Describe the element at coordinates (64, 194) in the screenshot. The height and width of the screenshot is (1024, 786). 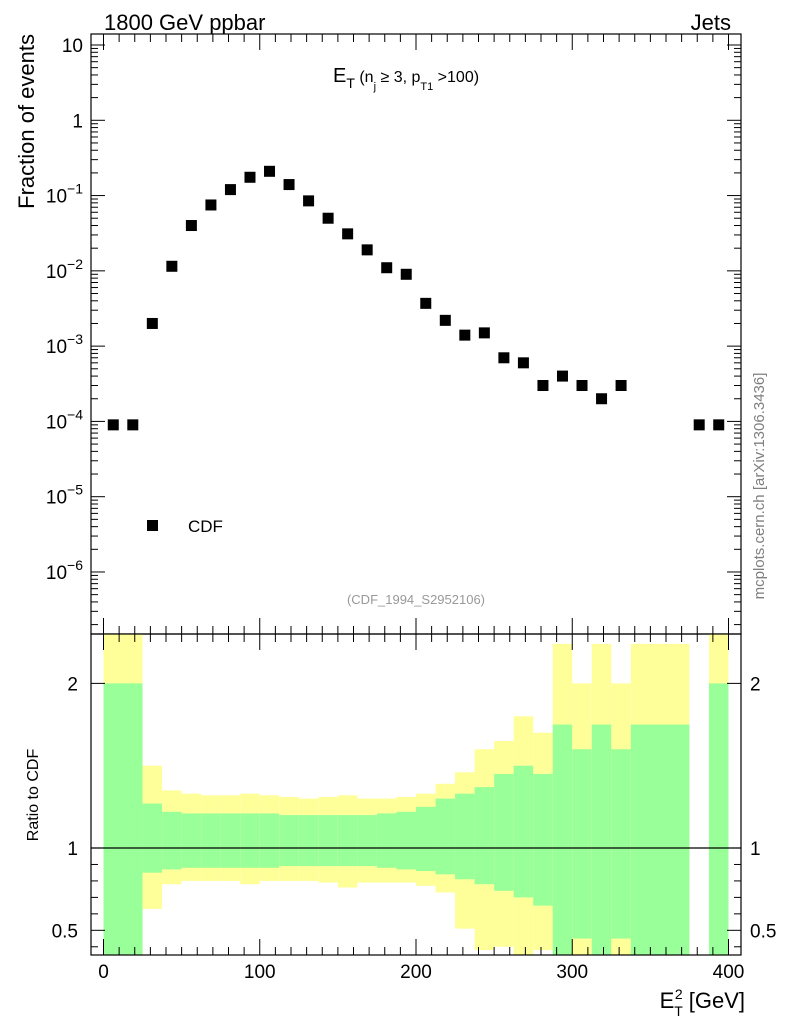
I see `main-y-tick-label: 10⁻¹` at that location.